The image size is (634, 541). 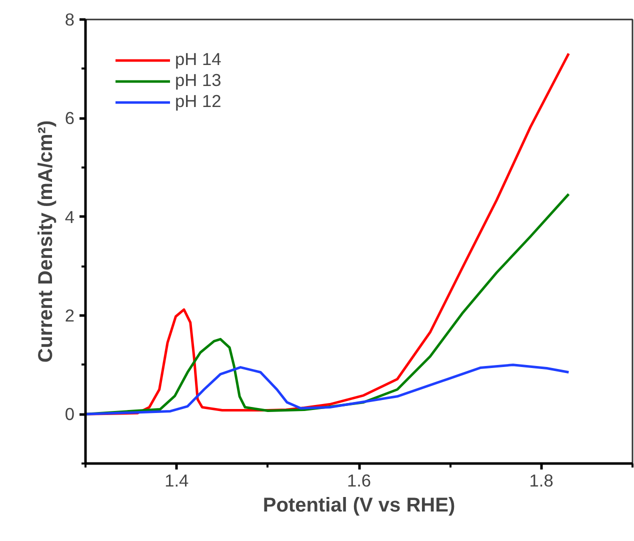 I want to click on y-tick-label: 2, so click(x=69, y=316).